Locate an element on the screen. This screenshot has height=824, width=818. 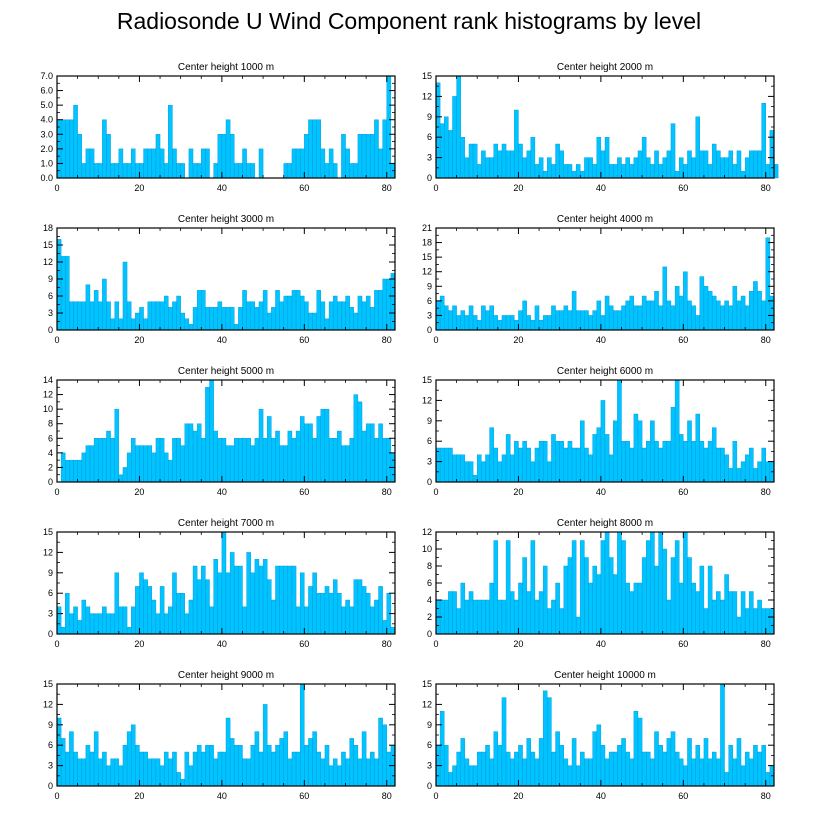
x-tick-label: 0 is located at coordinates (56, 796).